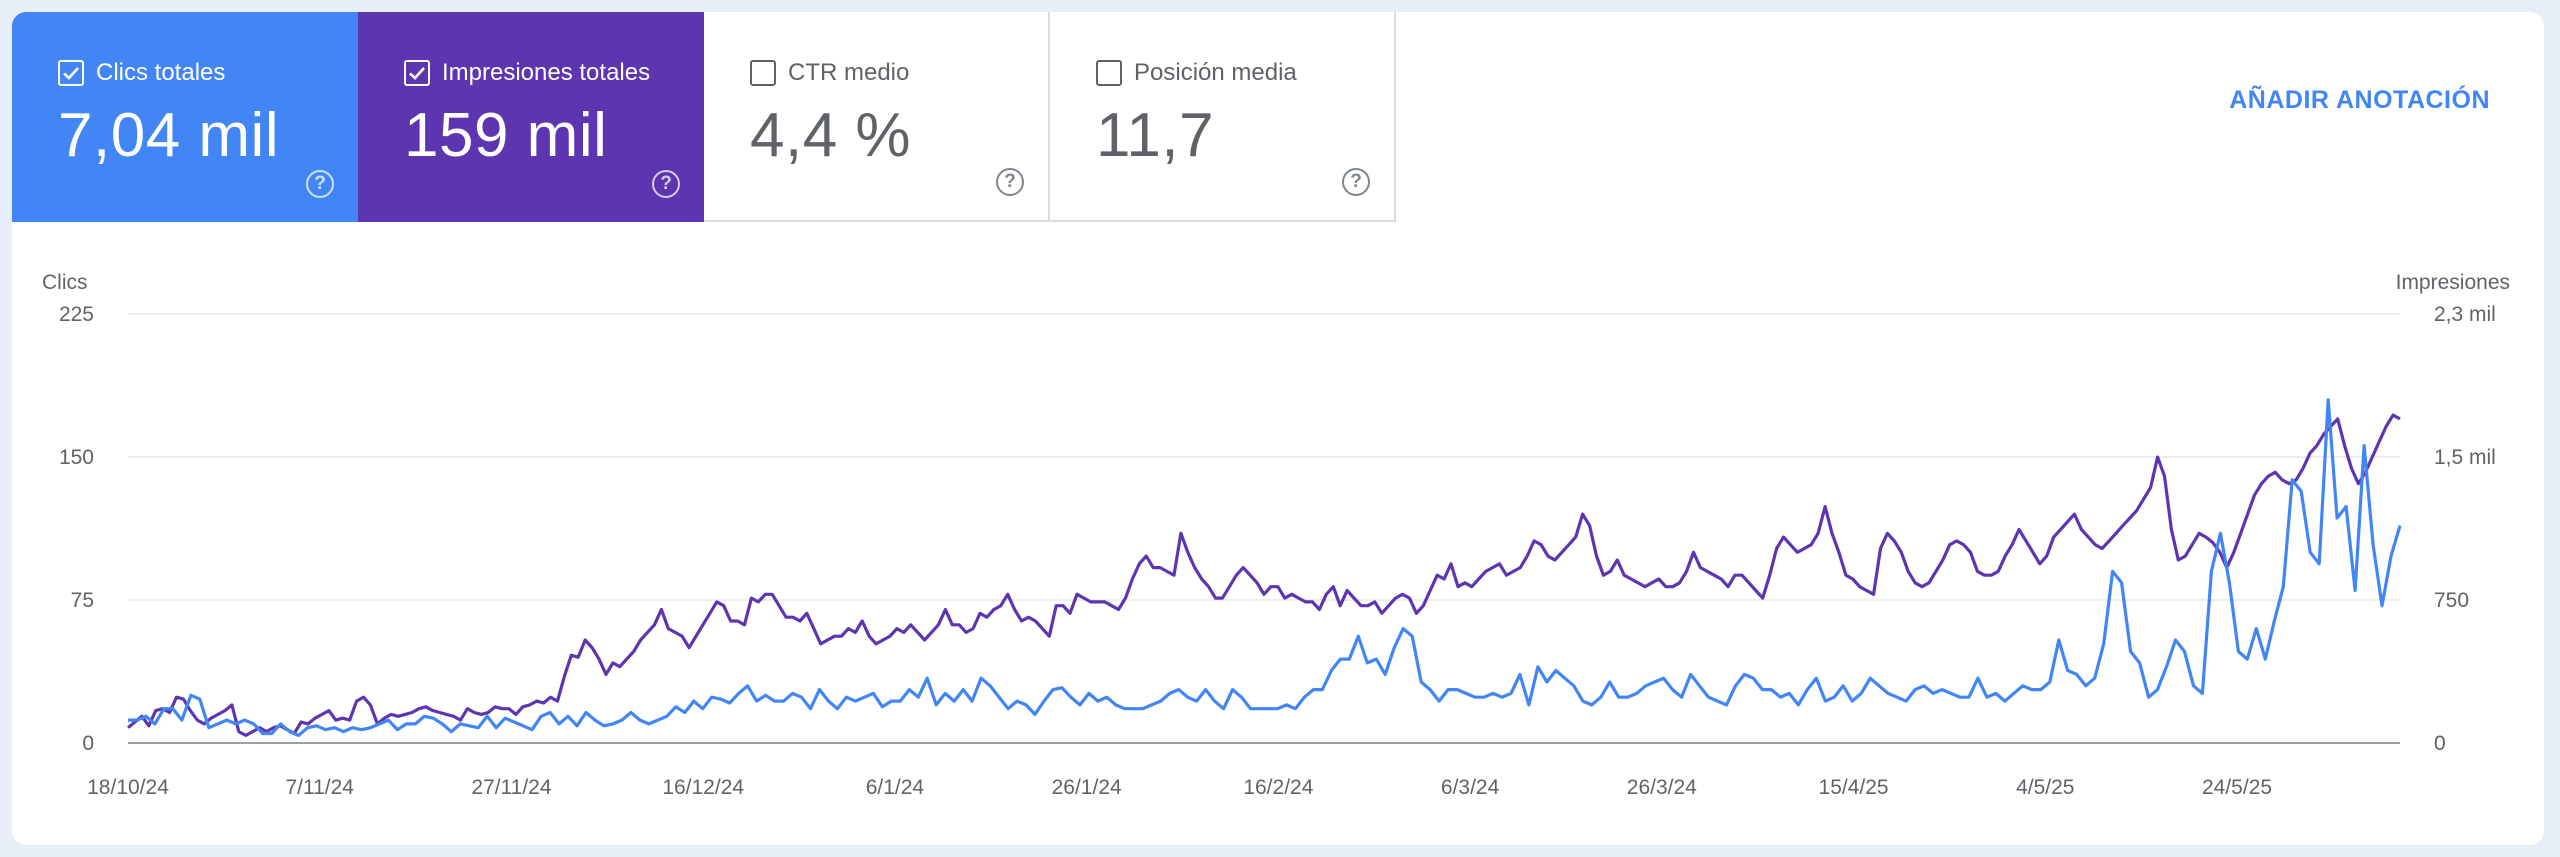  I want to click on add-annotation-button: AÑADIR ANOTACIÓN, so click(2359, 100).